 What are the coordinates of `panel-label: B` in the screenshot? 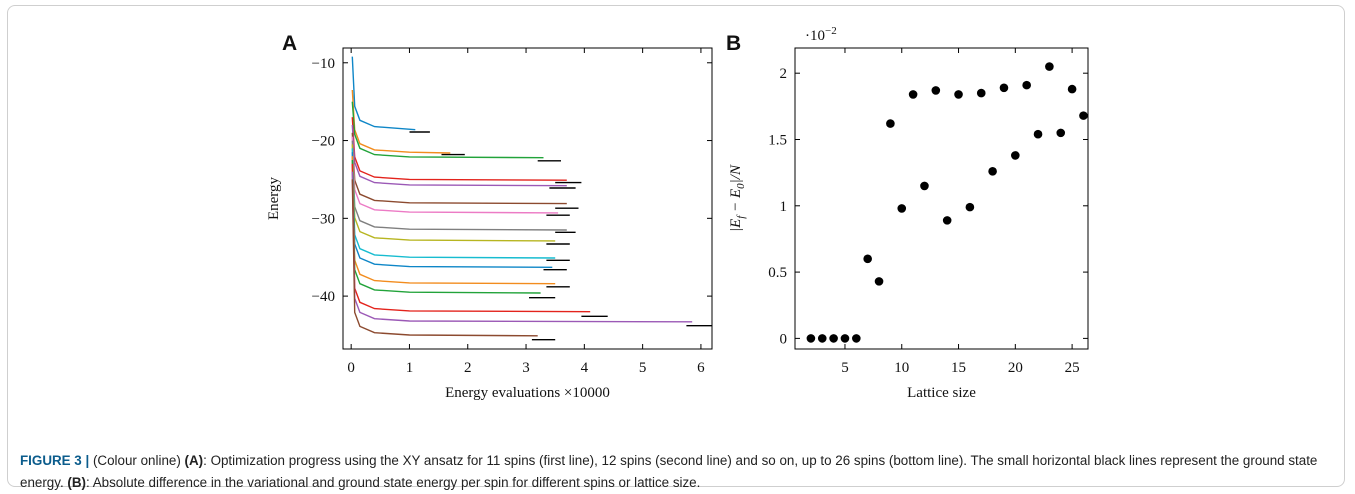 It's located at (733, 43).